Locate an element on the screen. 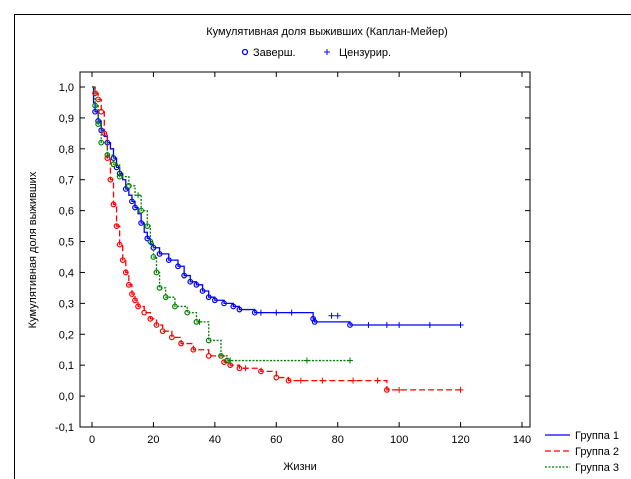 This screenshot has width=631, height=479. series-legend: Группа 1 Группа 2 Группа 3 is located at coordinates (582, 452).